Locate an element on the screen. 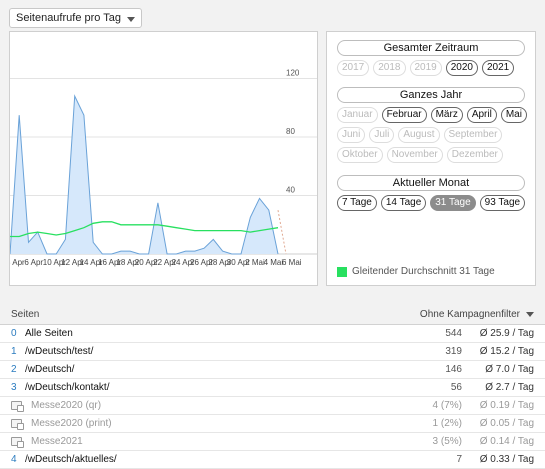 The image size is (545, 469). row-page-name: Messe2020 (print) is located at coordinates (71, 423).